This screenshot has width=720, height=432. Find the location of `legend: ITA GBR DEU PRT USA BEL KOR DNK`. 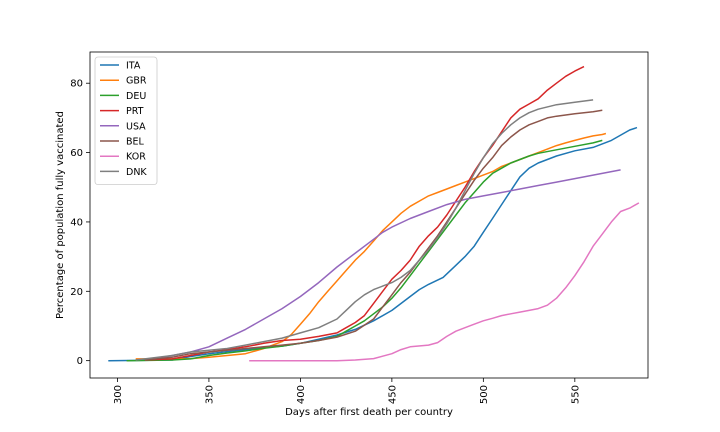

legend: ITA GBR DEU PRT USA BEL KOR DNK is located at coordinates (126, 120).